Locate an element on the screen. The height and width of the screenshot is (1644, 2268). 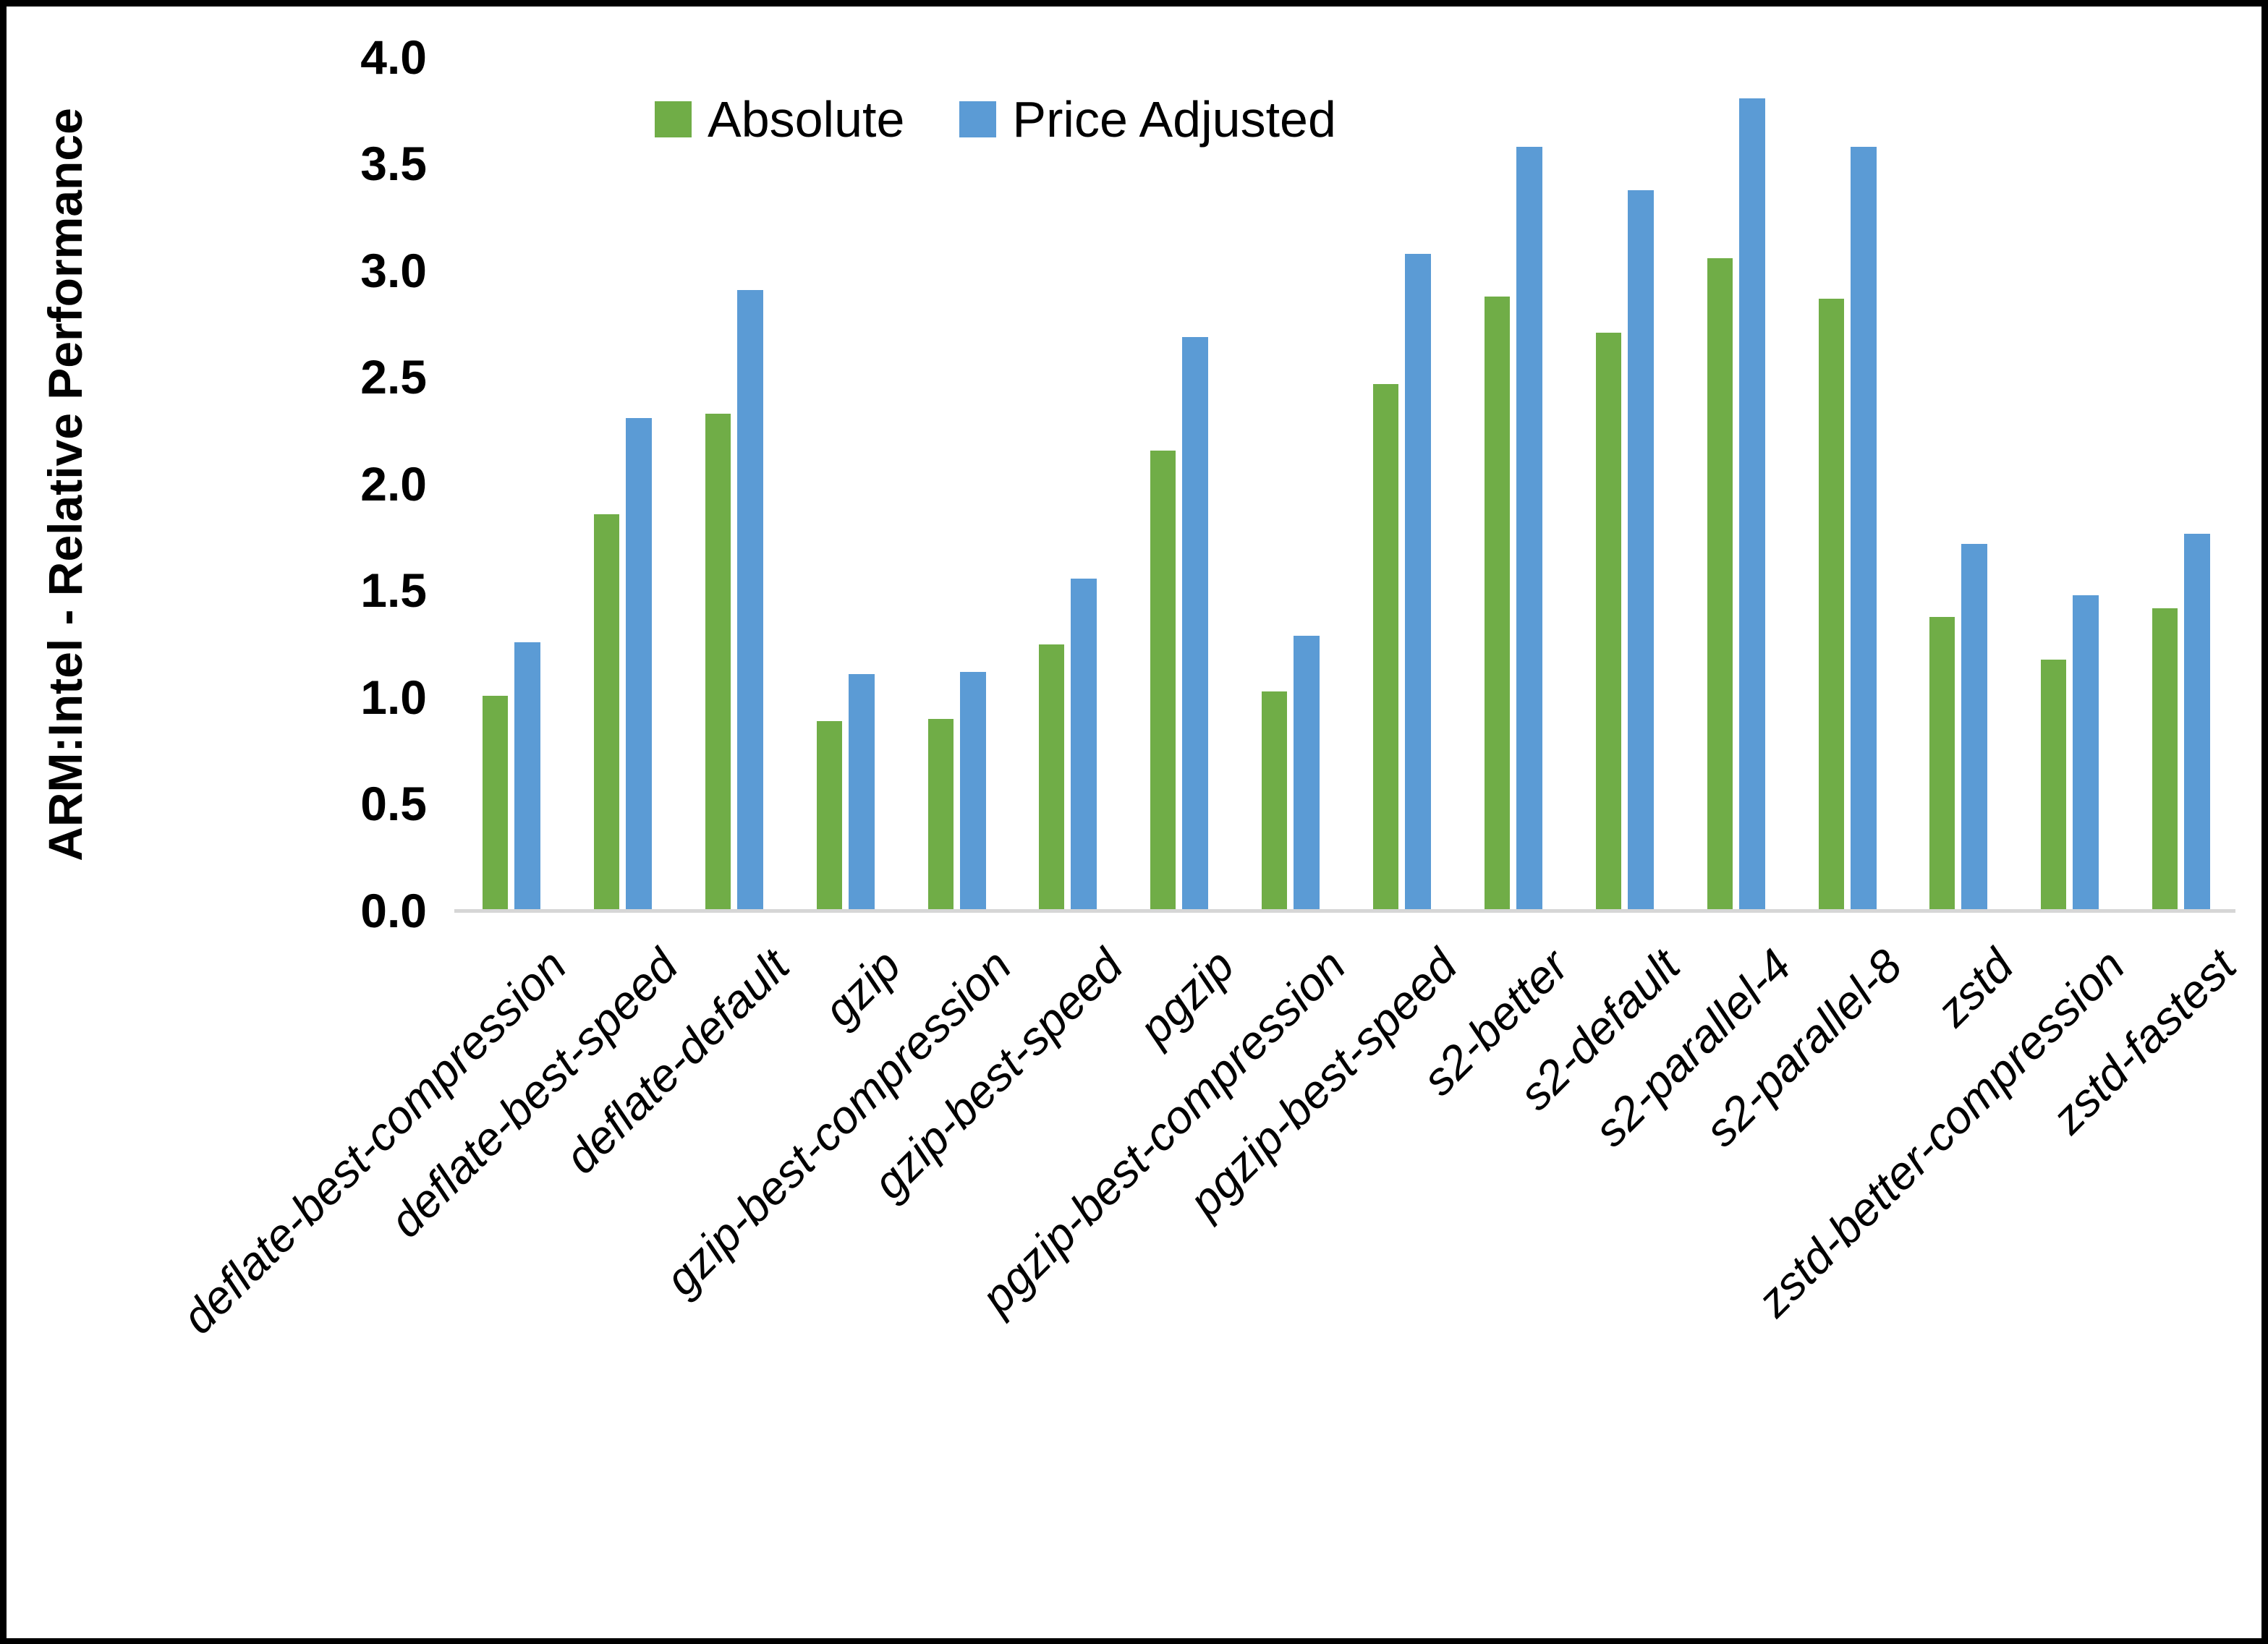
frame-border-top is located at coordinates (1134, 3).